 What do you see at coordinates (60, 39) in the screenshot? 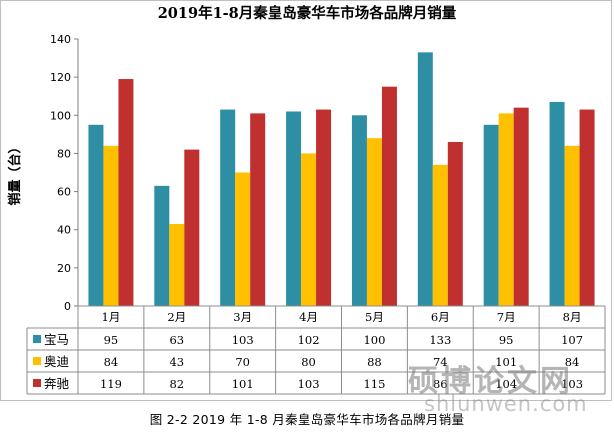
I see `y-tick-label: 140` at bounding box center [60, 39].